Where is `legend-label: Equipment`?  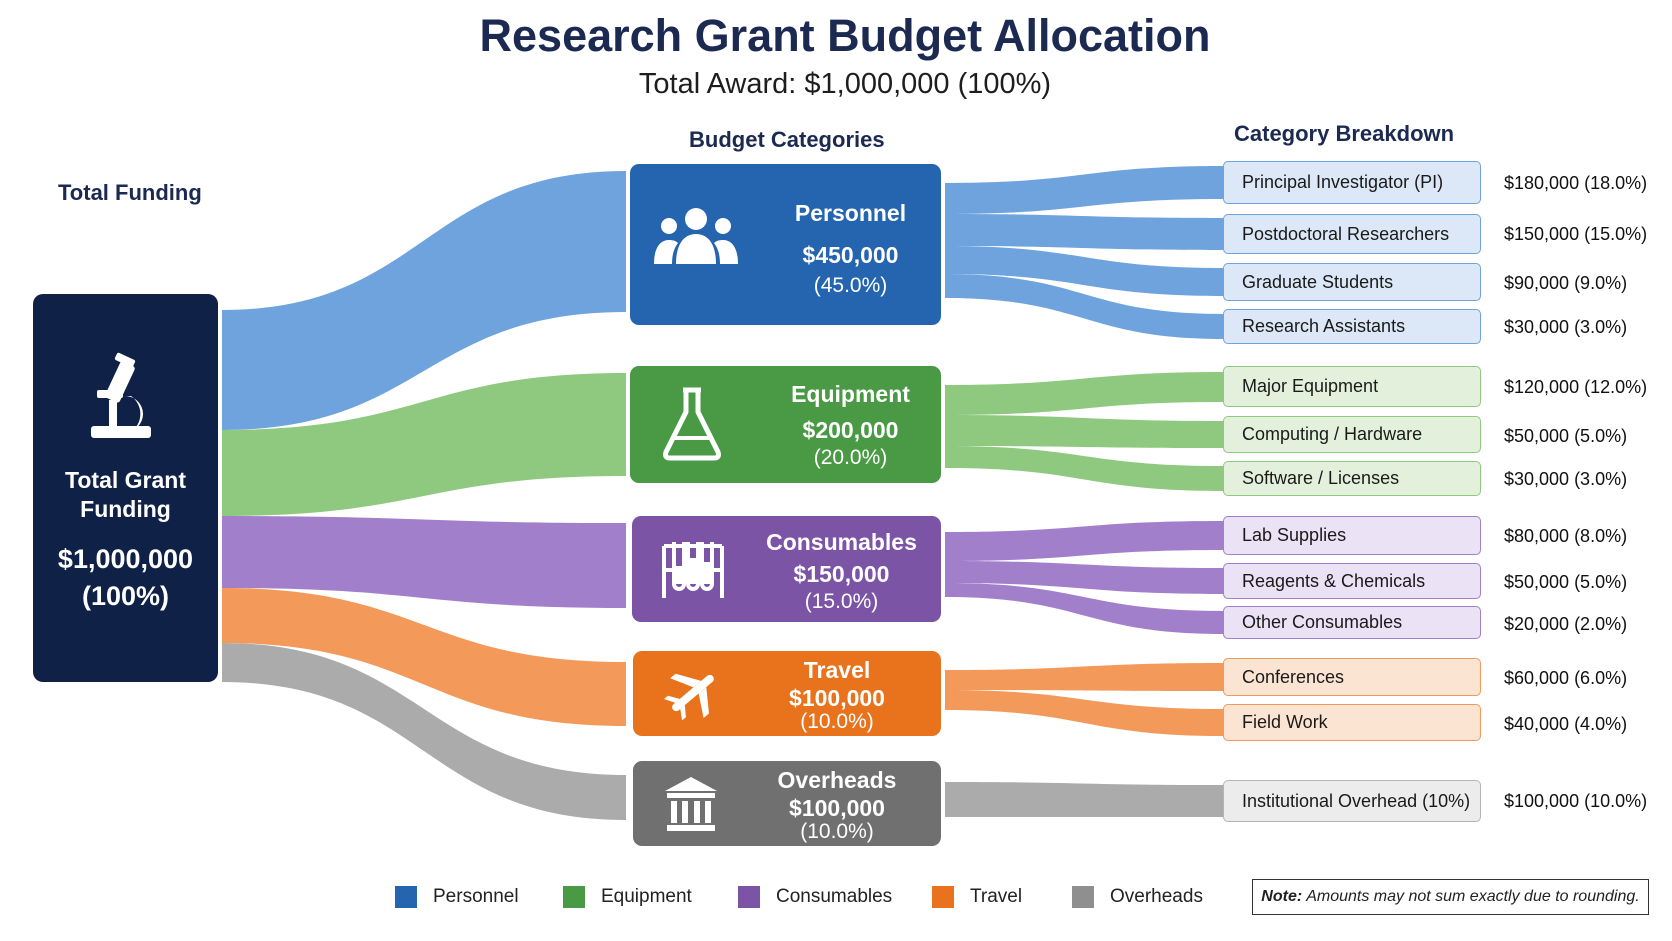
legend-label: Equipment is located at coordinates (646, 896).